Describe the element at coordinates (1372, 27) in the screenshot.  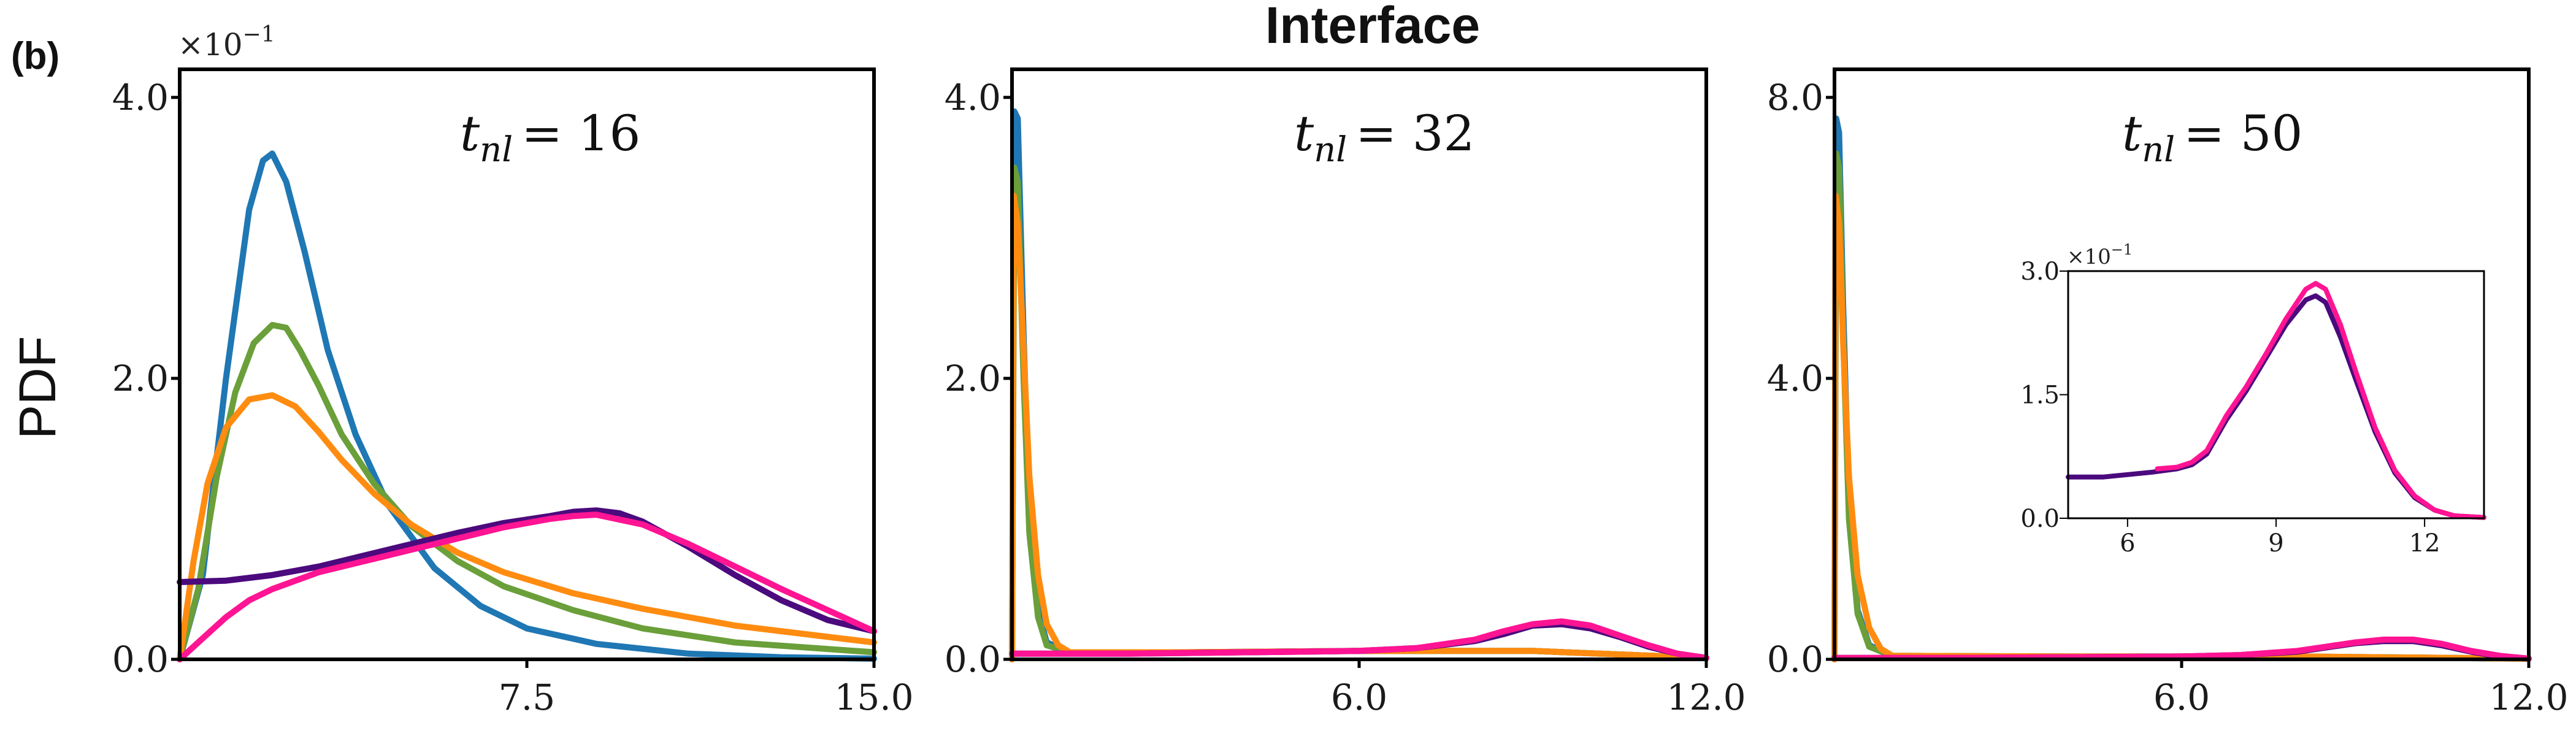
I see `figure-title: Interface` at that location.